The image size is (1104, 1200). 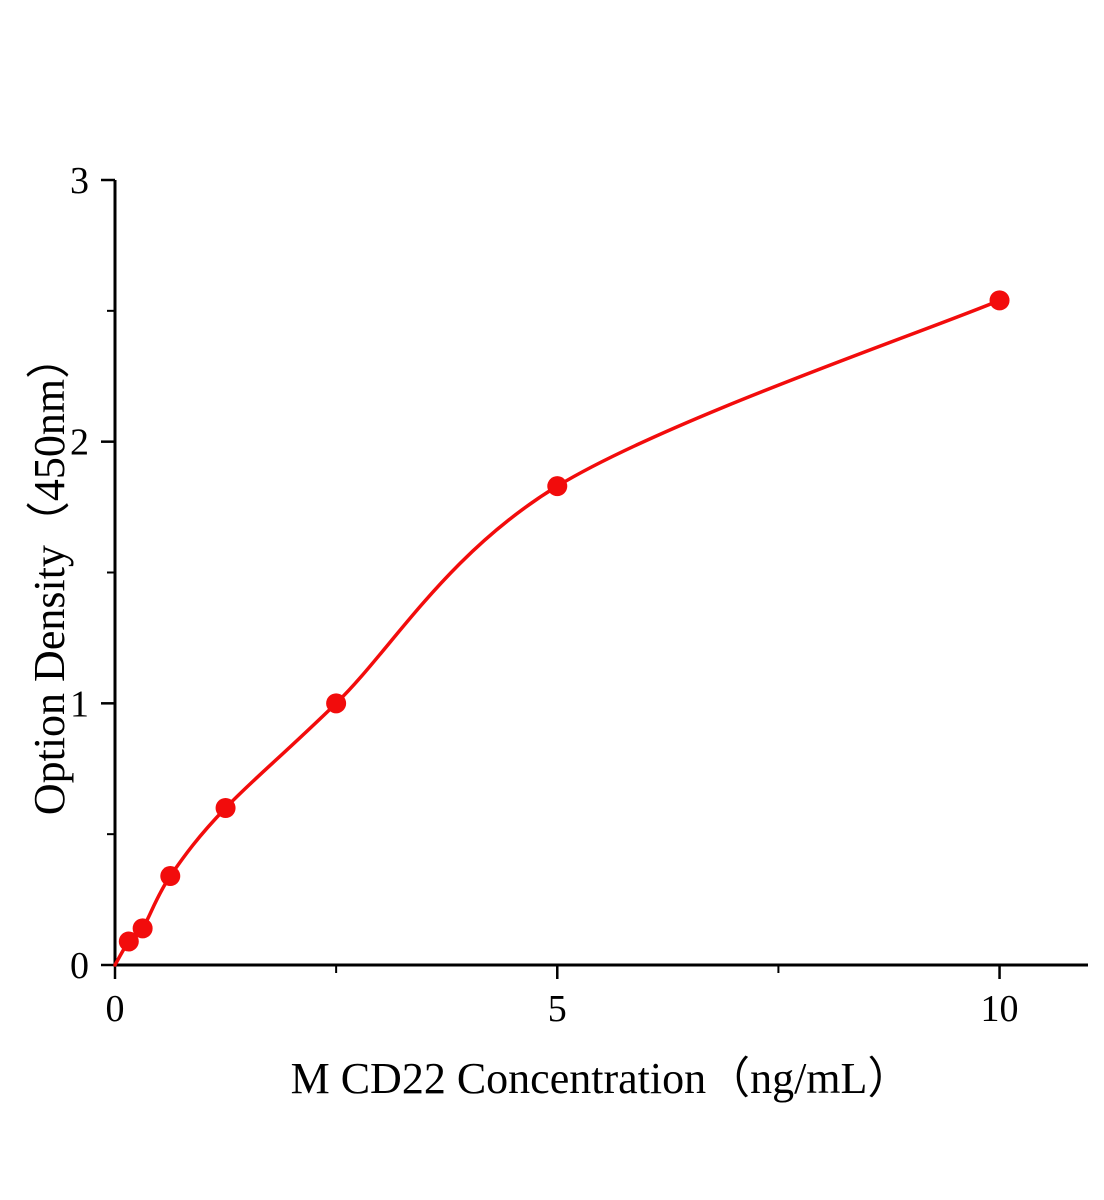 I want to click on y-tick-label: 1, so click(x=79, y=704).